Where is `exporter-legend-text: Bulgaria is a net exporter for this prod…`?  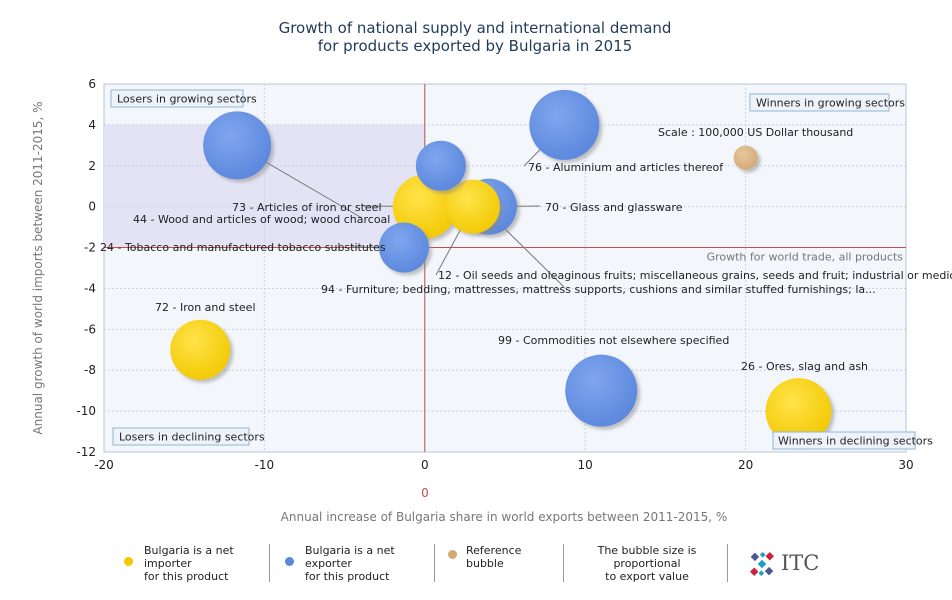 exporter-legend-text: Bulgaria is a net exporter for this prod… is located at coordinates (367, 563).